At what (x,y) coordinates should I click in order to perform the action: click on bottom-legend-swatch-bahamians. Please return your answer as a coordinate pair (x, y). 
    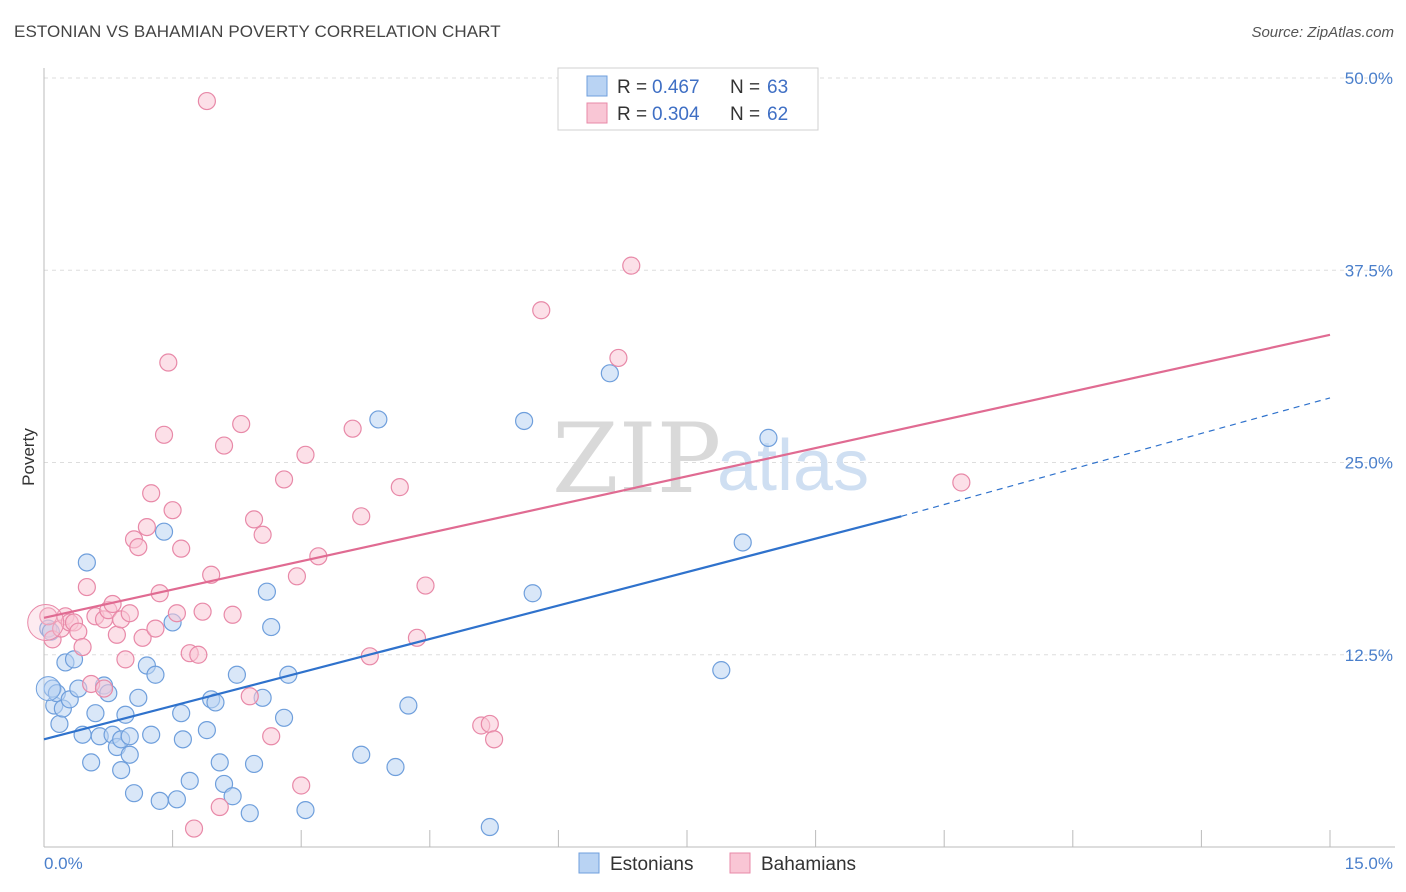
    Looking at the image, I should click on (740, 863).